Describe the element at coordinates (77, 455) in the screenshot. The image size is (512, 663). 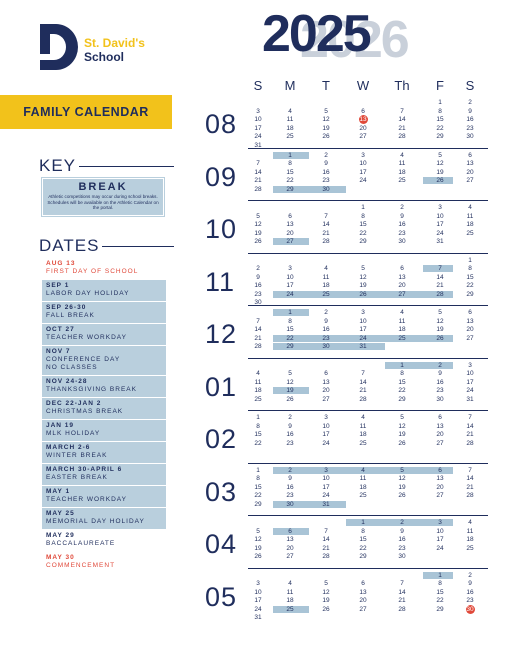
I see `date-desc: WINTER BREAK` at that location.